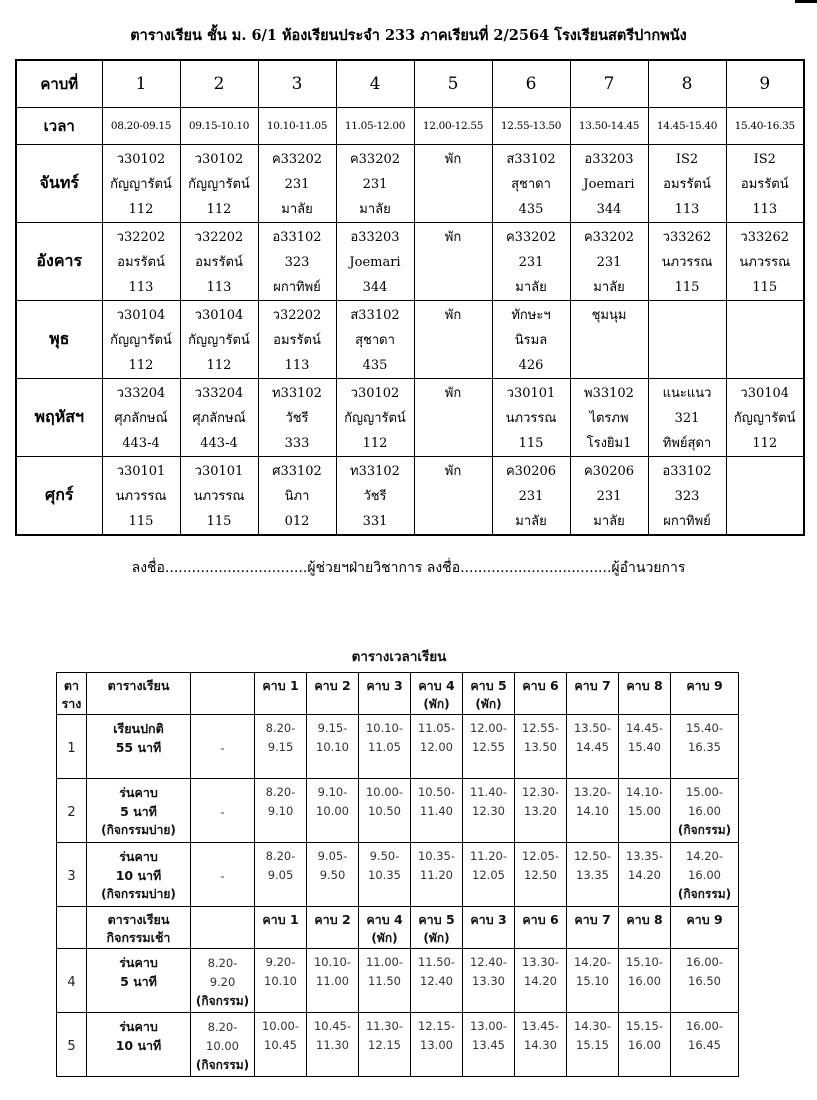  I want to click on cell-line: 14.45-, so click(644, 728).